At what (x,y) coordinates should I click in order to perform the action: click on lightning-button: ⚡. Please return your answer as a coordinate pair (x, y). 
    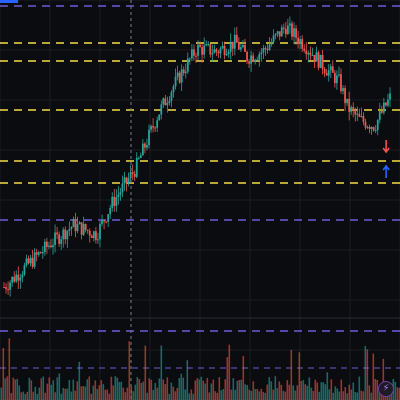
    Looking at the image, I should click on (386, 389).